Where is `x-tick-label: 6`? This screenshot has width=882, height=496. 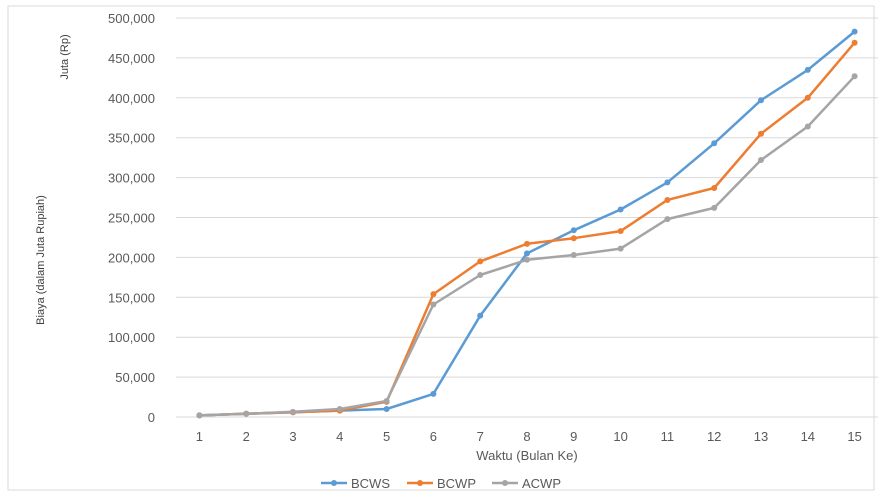 x-tick-label: 6 is located at coordinates (433, 436).